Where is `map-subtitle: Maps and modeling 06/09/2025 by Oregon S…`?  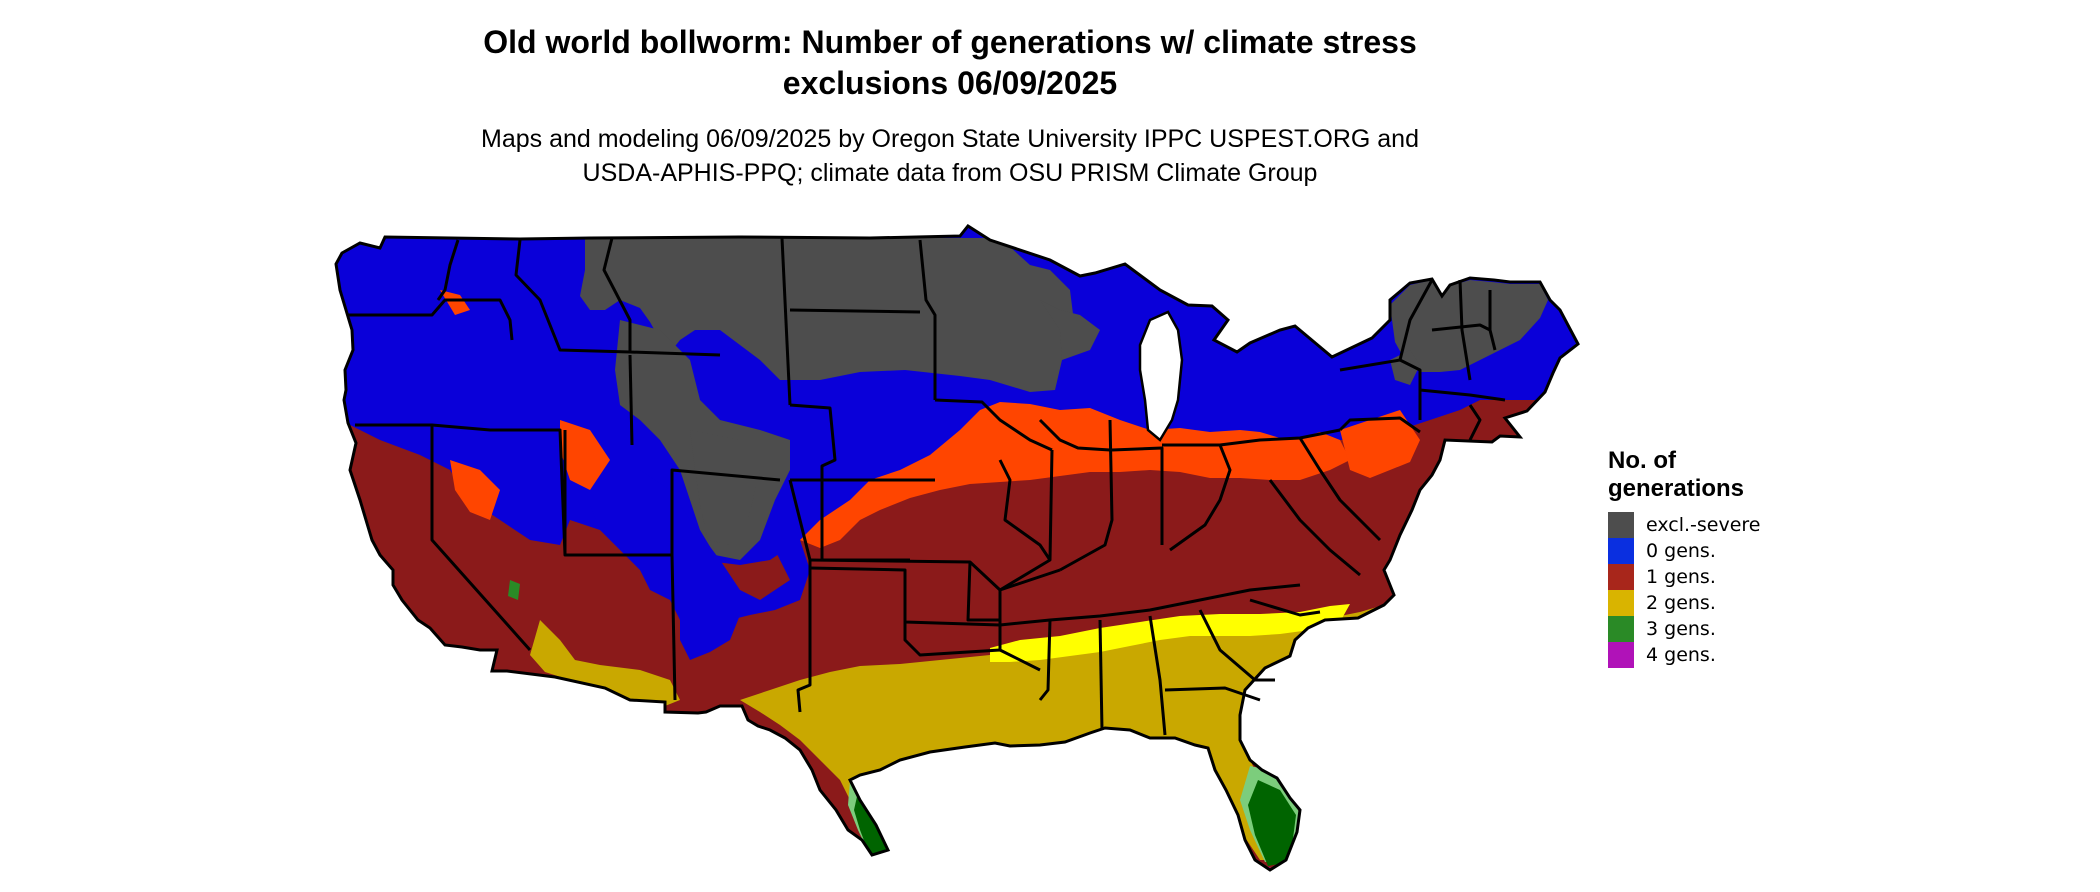 map-subtitle: Maps and modeling 06/09/2025 by Oregon S… is located at coordinates (950, 156).